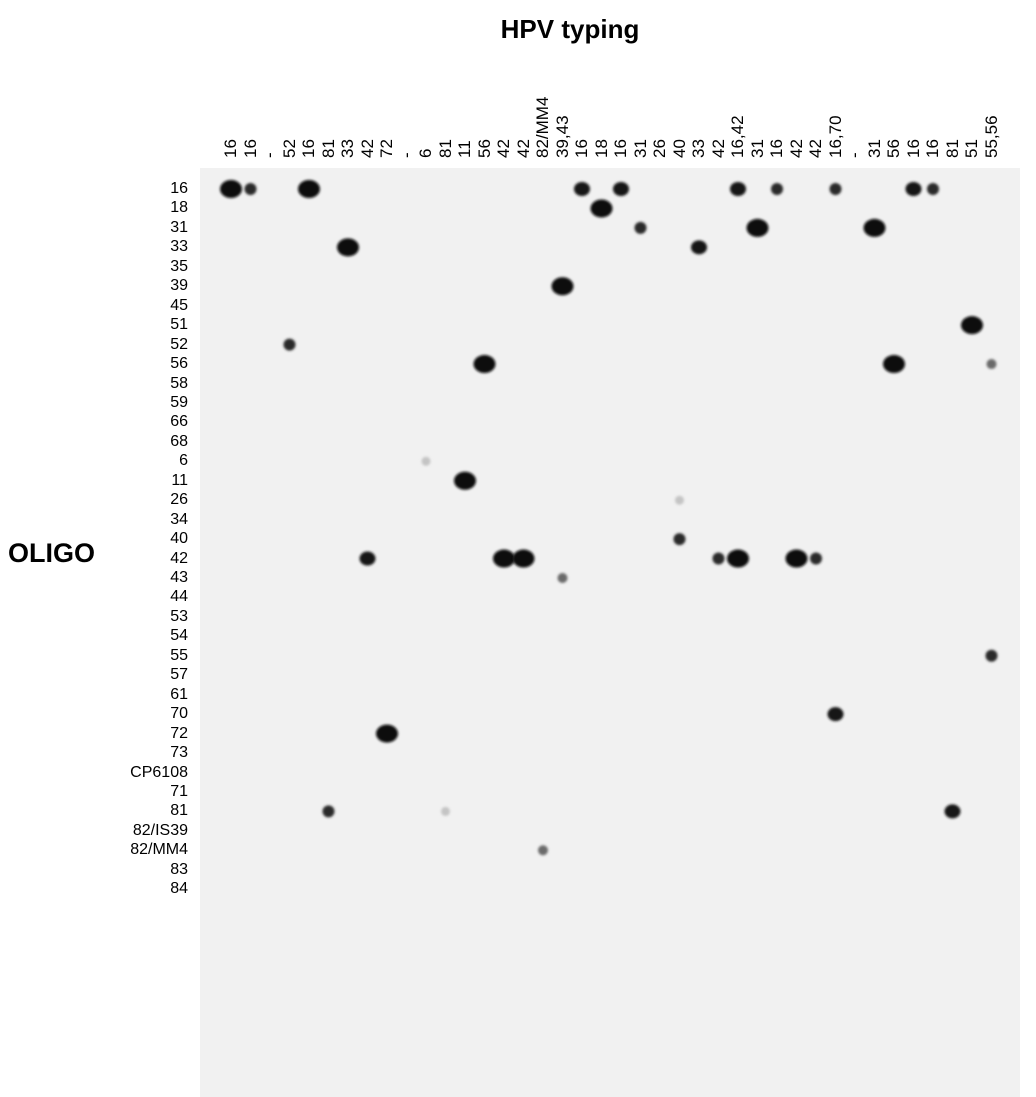 The width and height of the screenshot is (1036, 1097). What do you see at coordinates (179, 791) in the screenshot?
I see `row-label: 71` at bounding box center [179, 791].